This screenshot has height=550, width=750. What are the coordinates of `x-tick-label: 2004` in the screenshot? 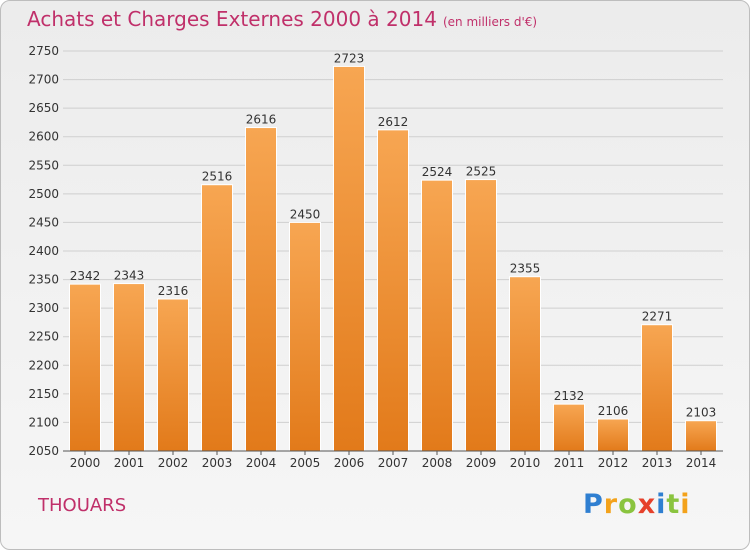 It's located at (261, 463).